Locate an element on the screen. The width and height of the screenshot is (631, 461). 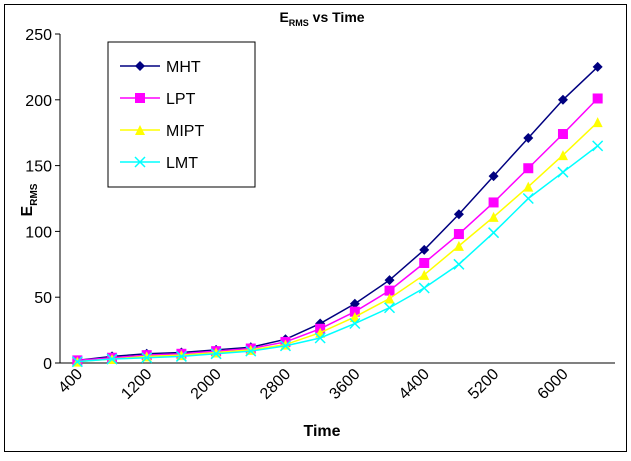
y-tick-label: 250 is located at coordinates (38, 35).